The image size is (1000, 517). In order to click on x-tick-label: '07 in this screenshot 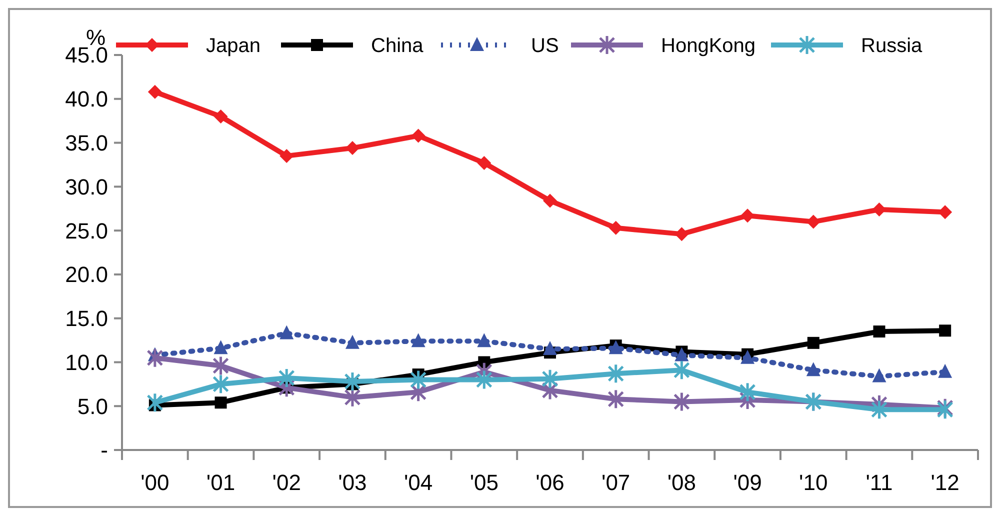, I will do `click(616, 482)`.